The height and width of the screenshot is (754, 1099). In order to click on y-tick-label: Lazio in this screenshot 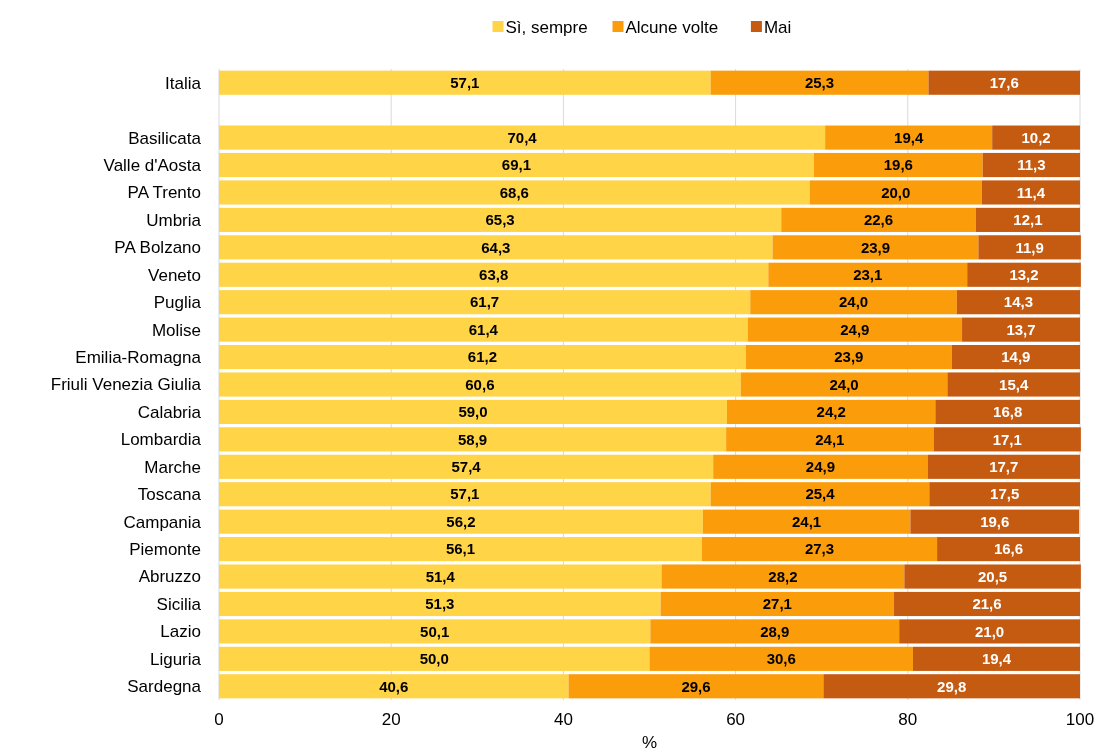, I will do `click(180, 632)`.